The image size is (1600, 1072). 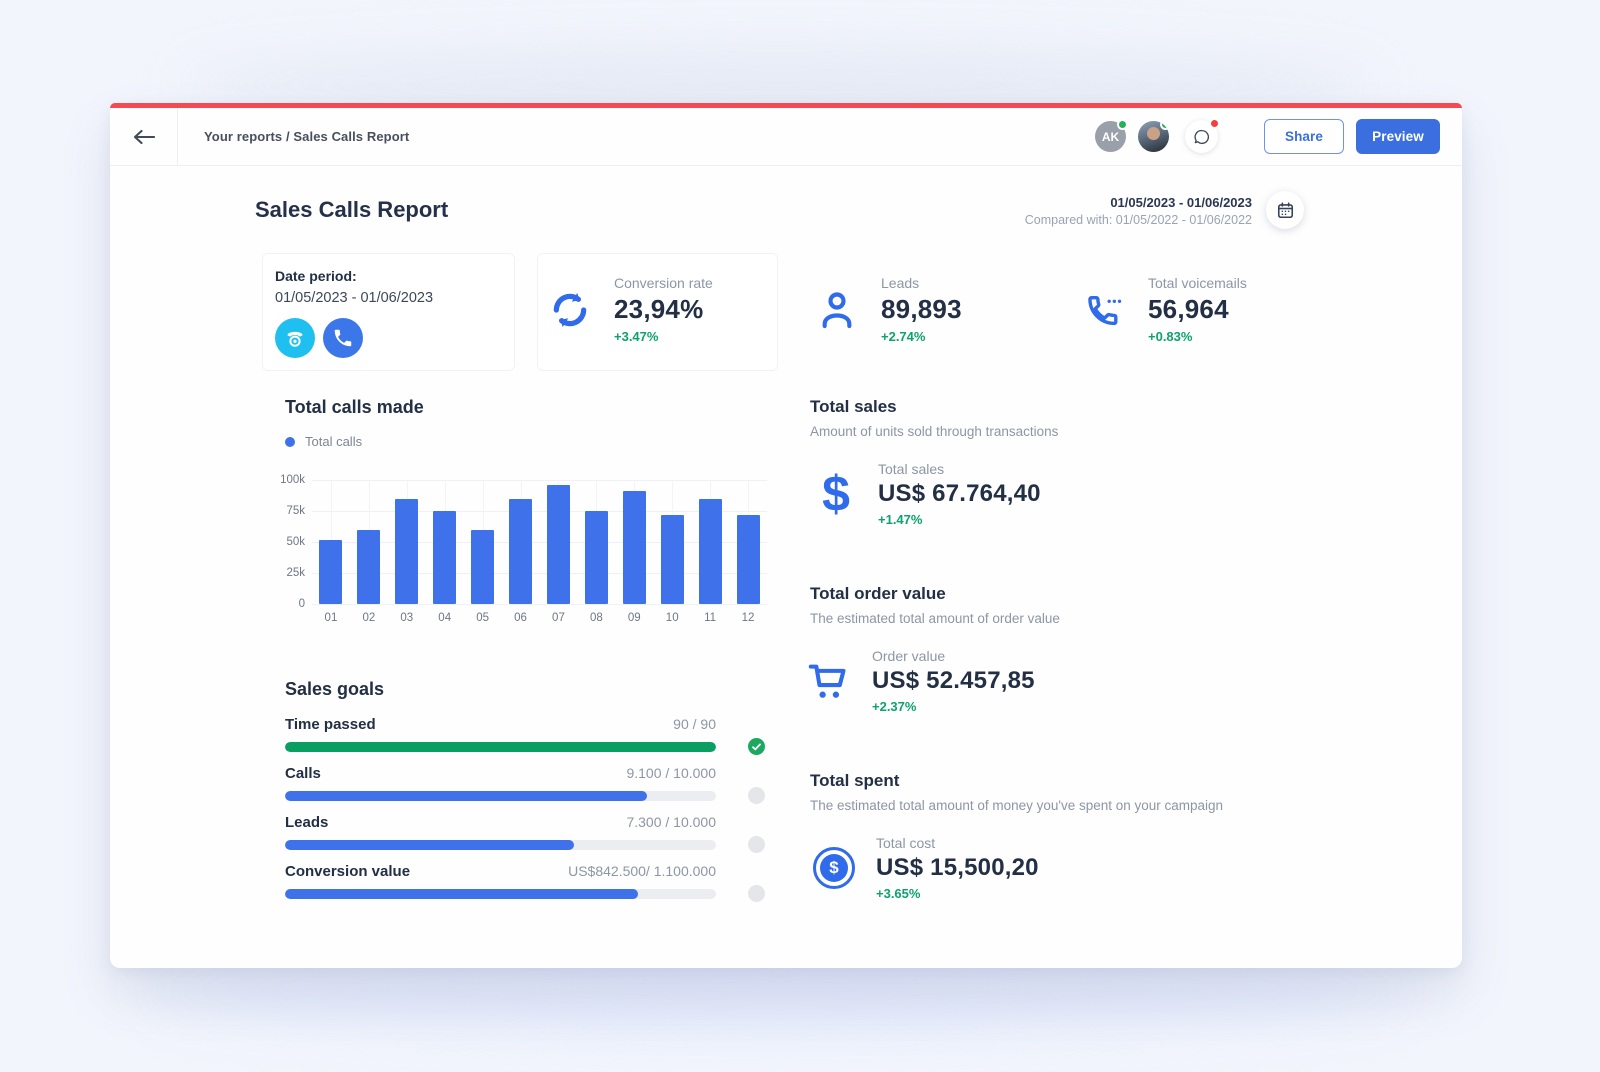 I want to click on total-sales-metric-label: Total sales, so click(x=911, y=469).